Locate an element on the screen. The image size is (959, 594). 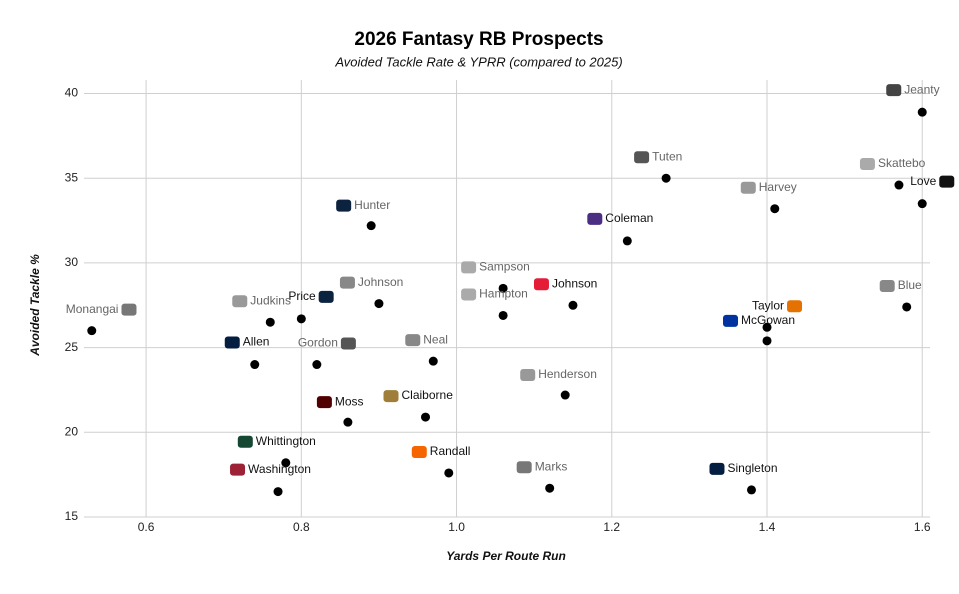
point-label: Singleton is located at coordinates (752, 468).